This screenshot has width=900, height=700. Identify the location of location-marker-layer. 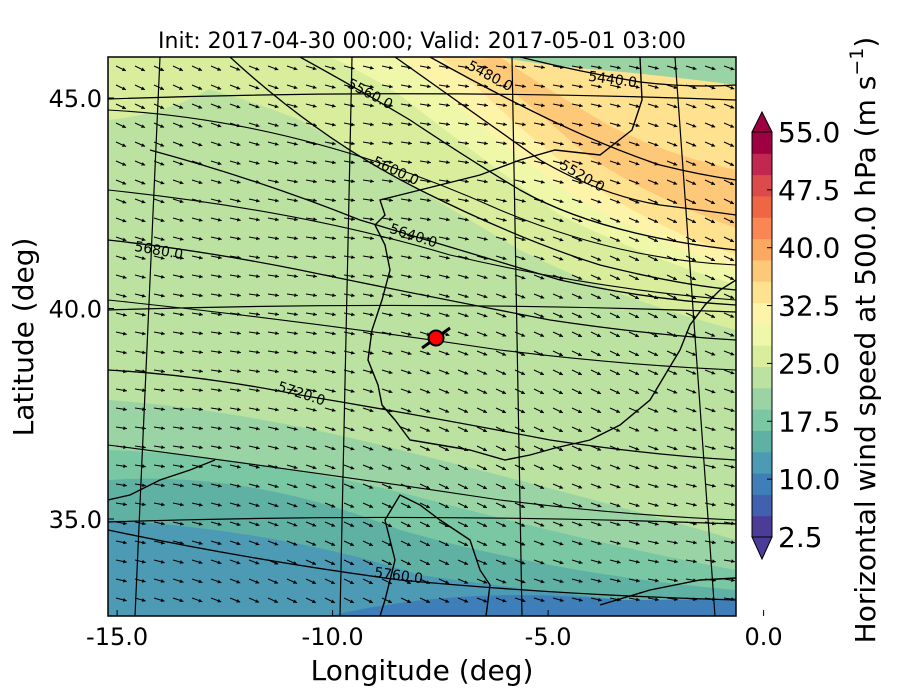
(436, 338).